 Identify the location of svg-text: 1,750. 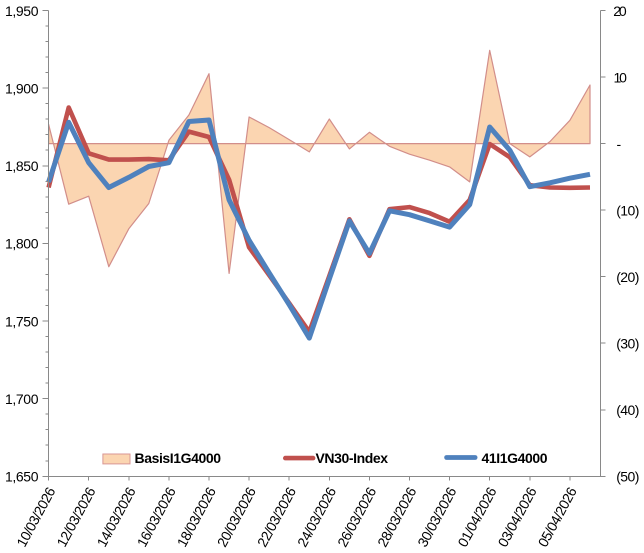
(22, 321).